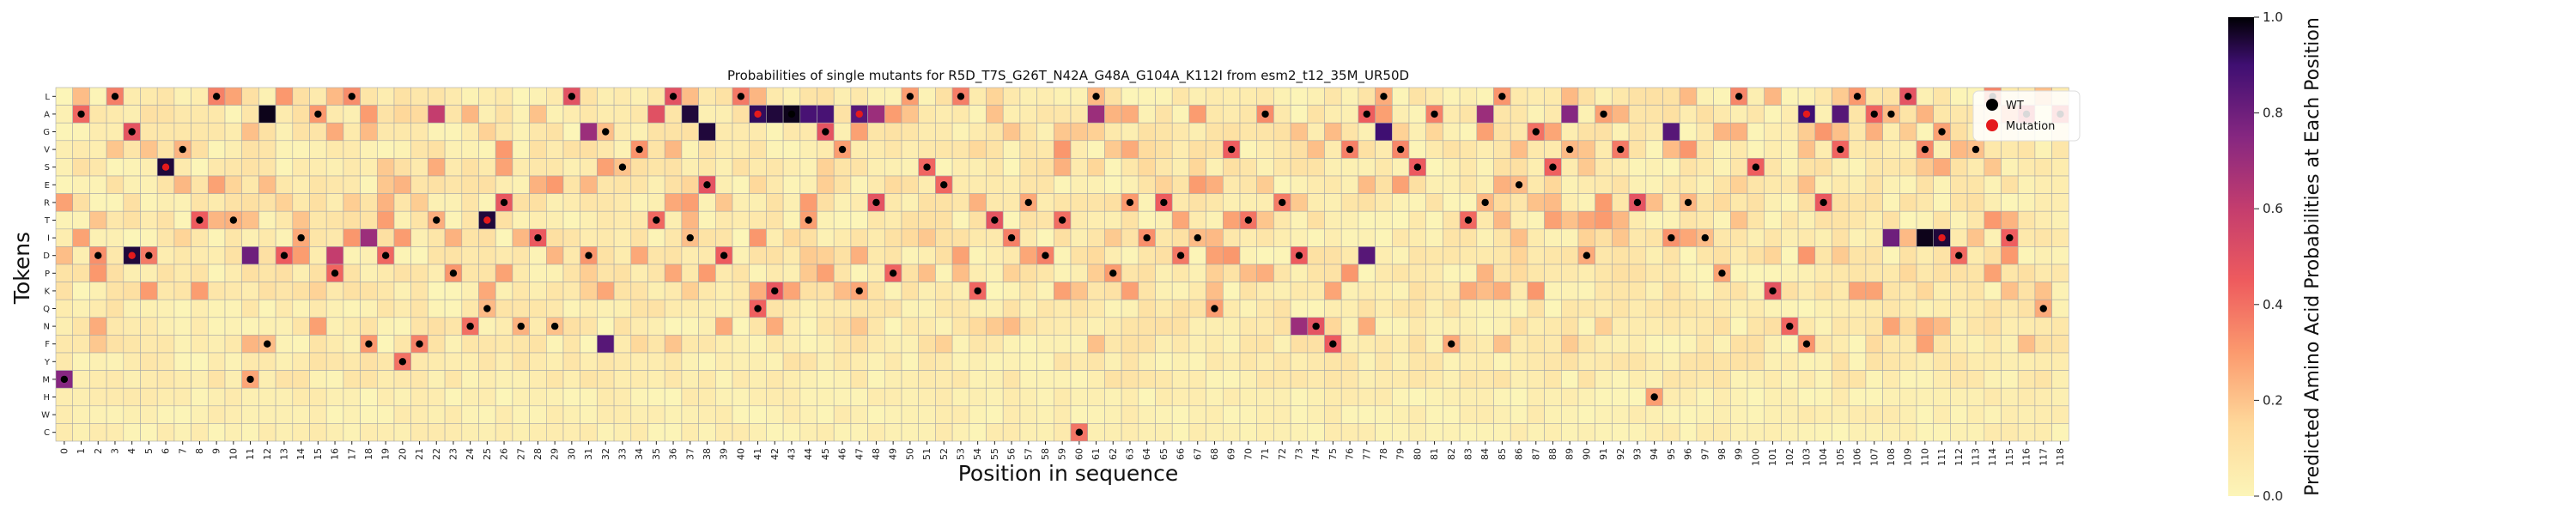  What do you see at coordinates (1467, 454) in the screenshot?
I see `x-tick-label: 83` at bounding box center [1467, 454].